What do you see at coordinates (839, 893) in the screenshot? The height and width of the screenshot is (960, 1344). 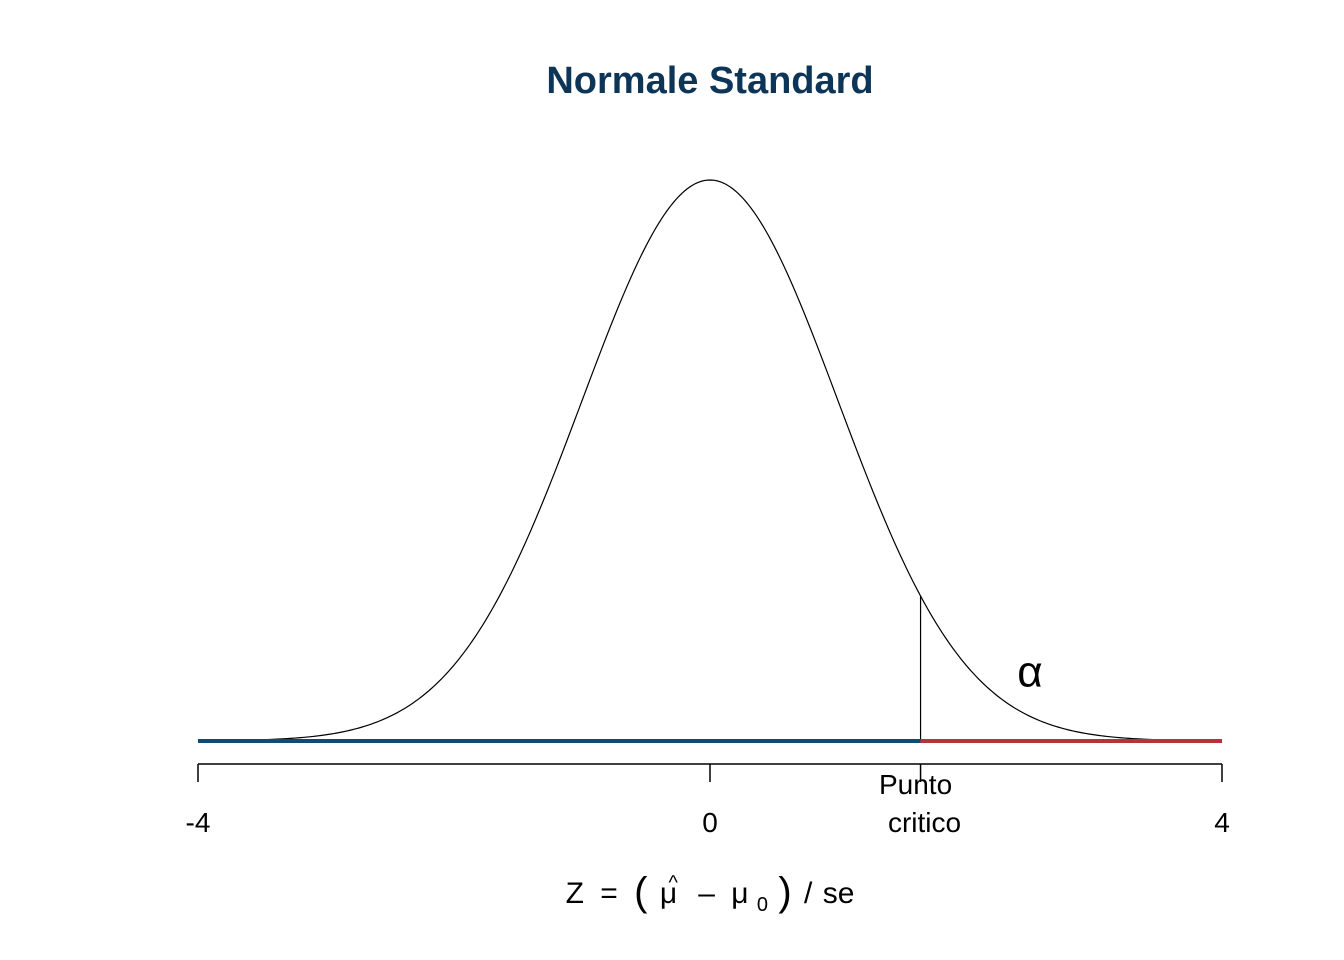 I see `x-axis-title-se: se` at bounding box center [839, 893].